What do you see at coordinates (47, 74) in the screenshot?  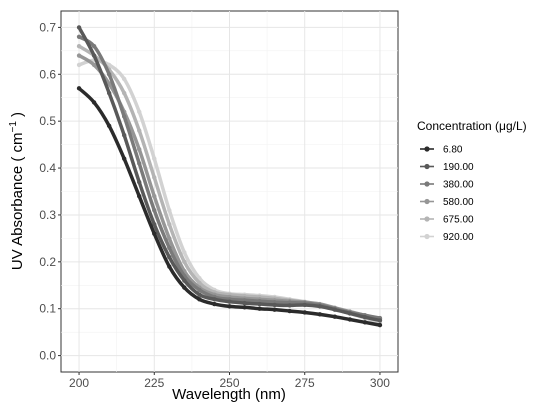 I see `y-tick-label: 0.6` at bounding box center [47, 74].